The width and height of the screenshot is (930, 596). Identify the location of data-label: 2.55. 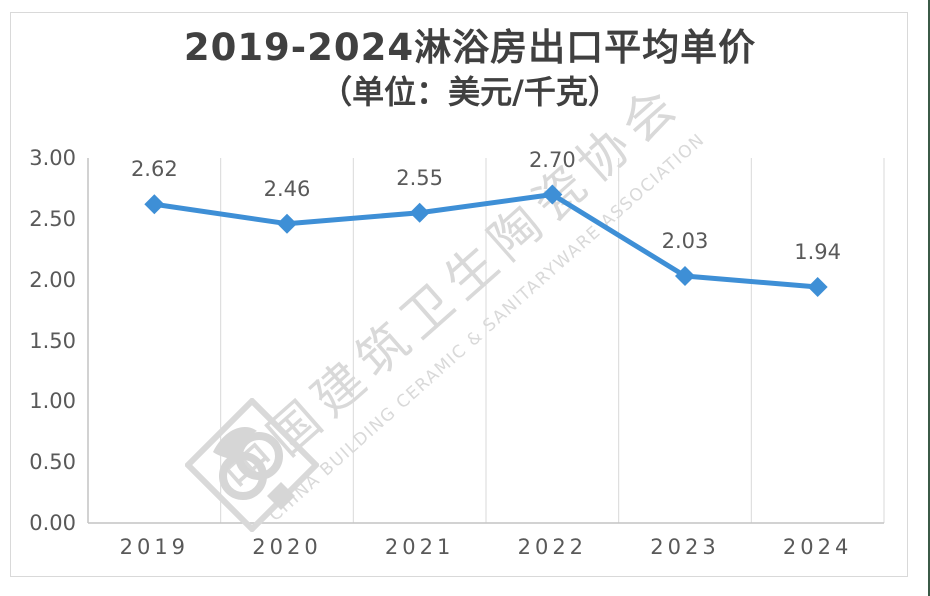
(420, 177).